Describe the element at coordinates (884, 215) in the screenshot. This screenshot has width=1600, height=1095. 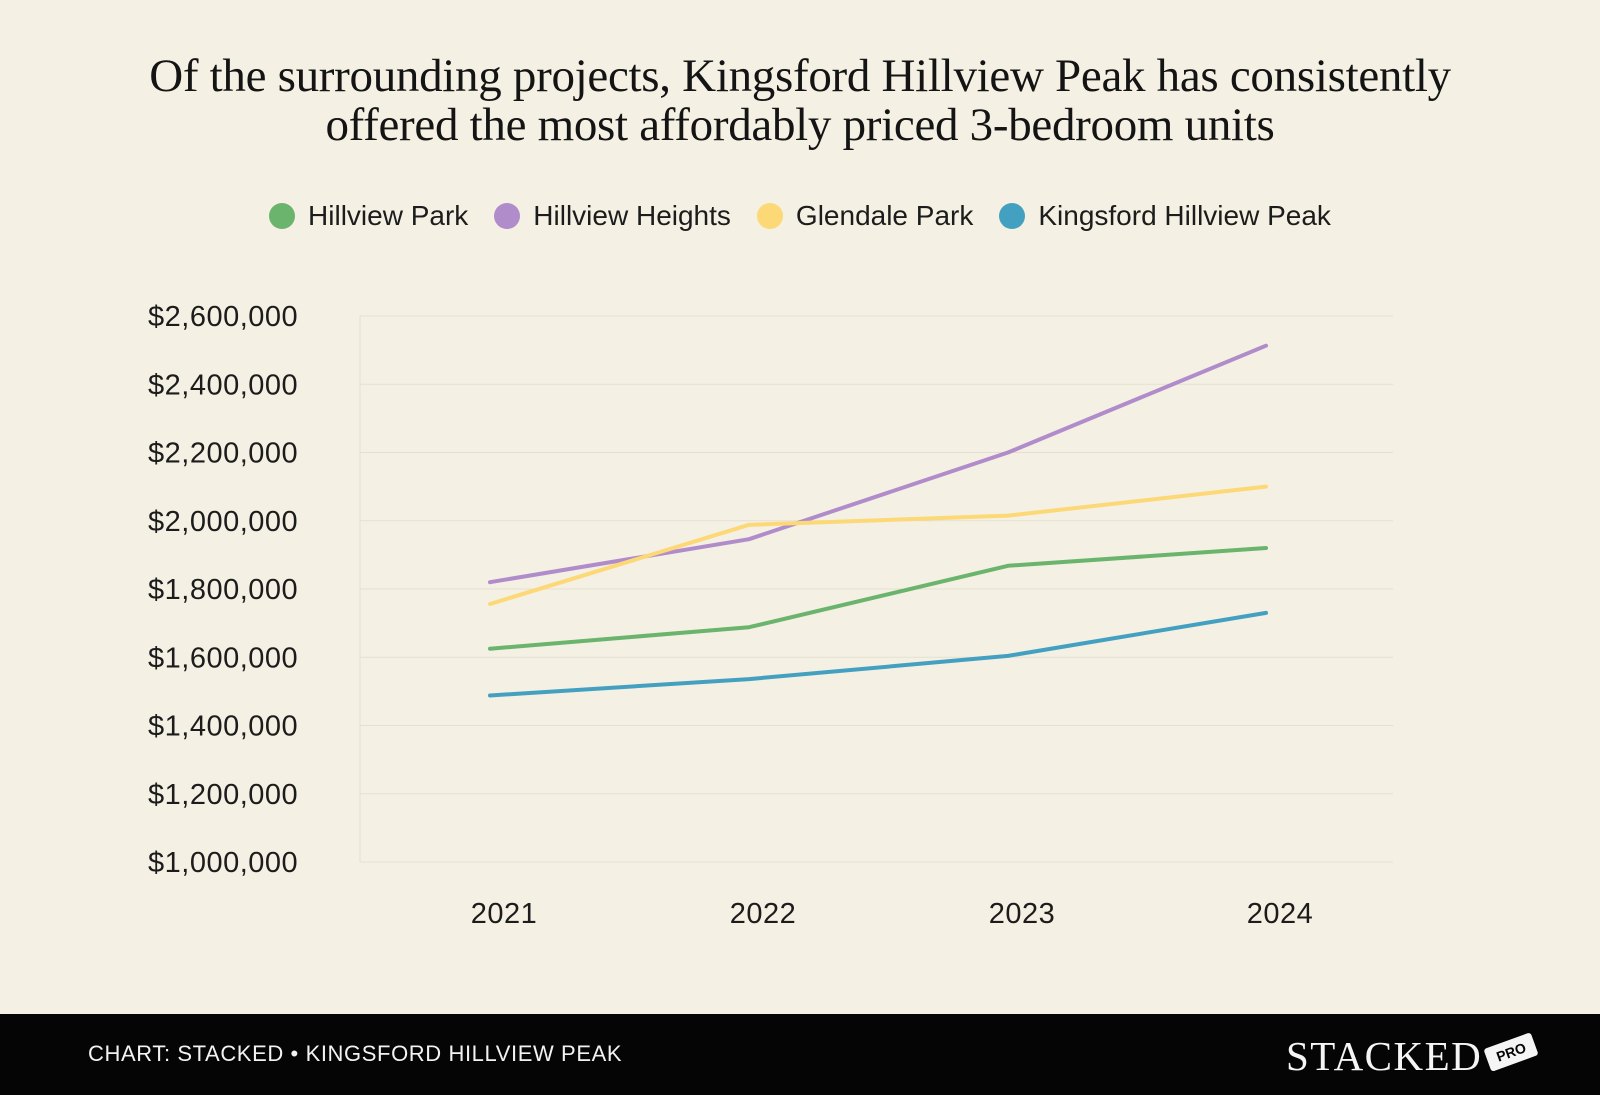
I see `legend-label-glendale-park: Glendale Park` at that location.